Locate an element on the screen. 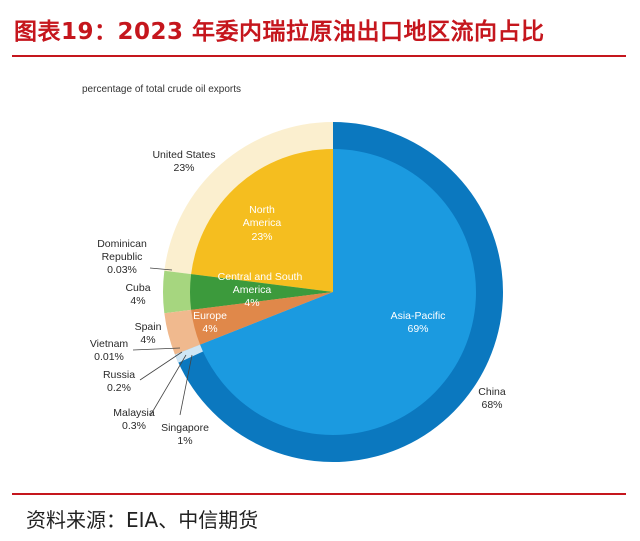  source-note: 资料来源：EIA、中信期货 is located at coordinates (142, 520).